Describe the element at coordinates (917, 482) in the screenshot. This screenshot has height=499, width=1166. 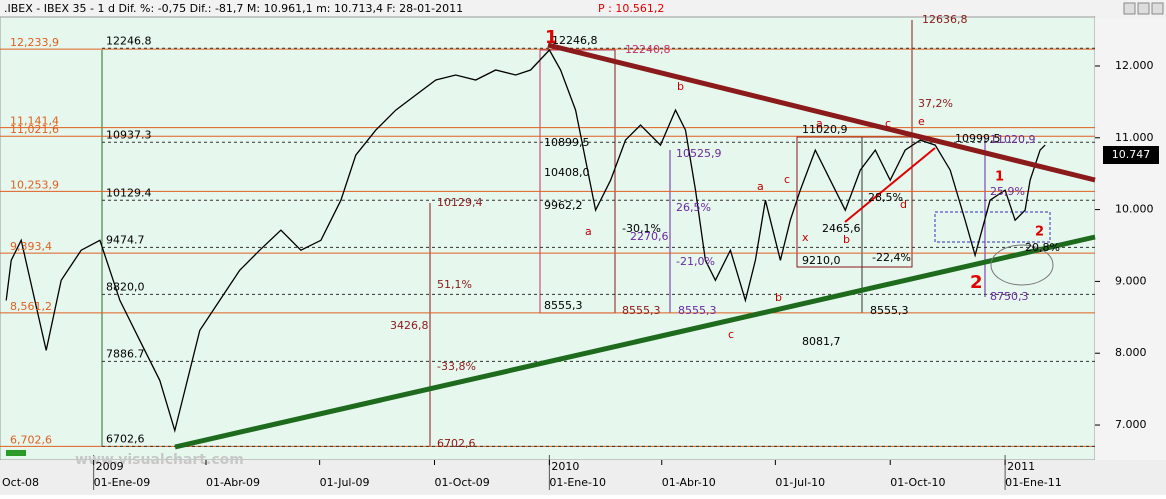
I see `x-tick-label: 01-Oct-10` at that location.